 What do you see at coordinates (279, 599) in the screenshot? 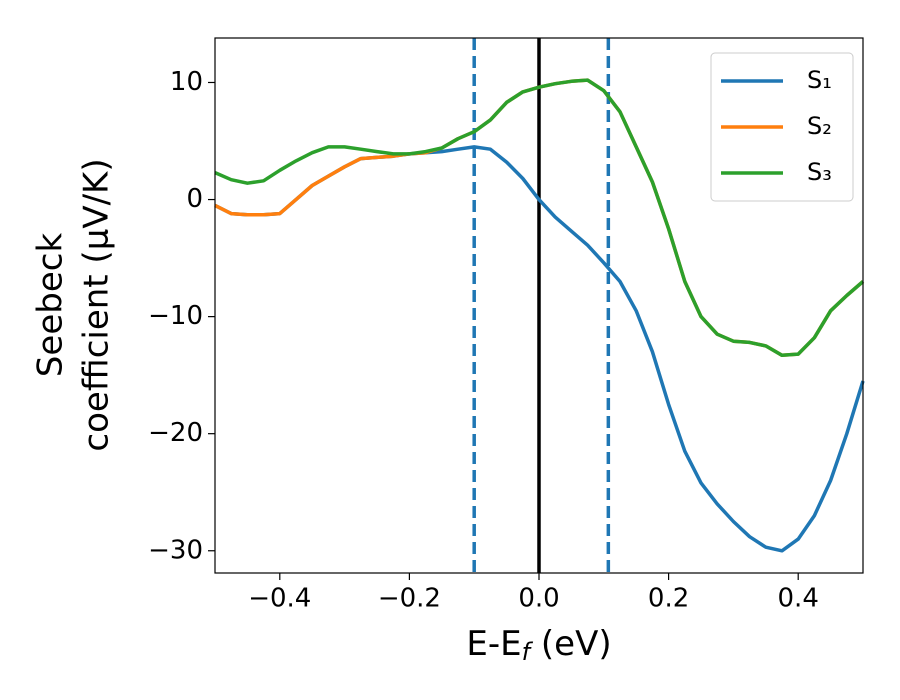
I see `x-tick-label: −0.4` at bounding box center [279, 599].